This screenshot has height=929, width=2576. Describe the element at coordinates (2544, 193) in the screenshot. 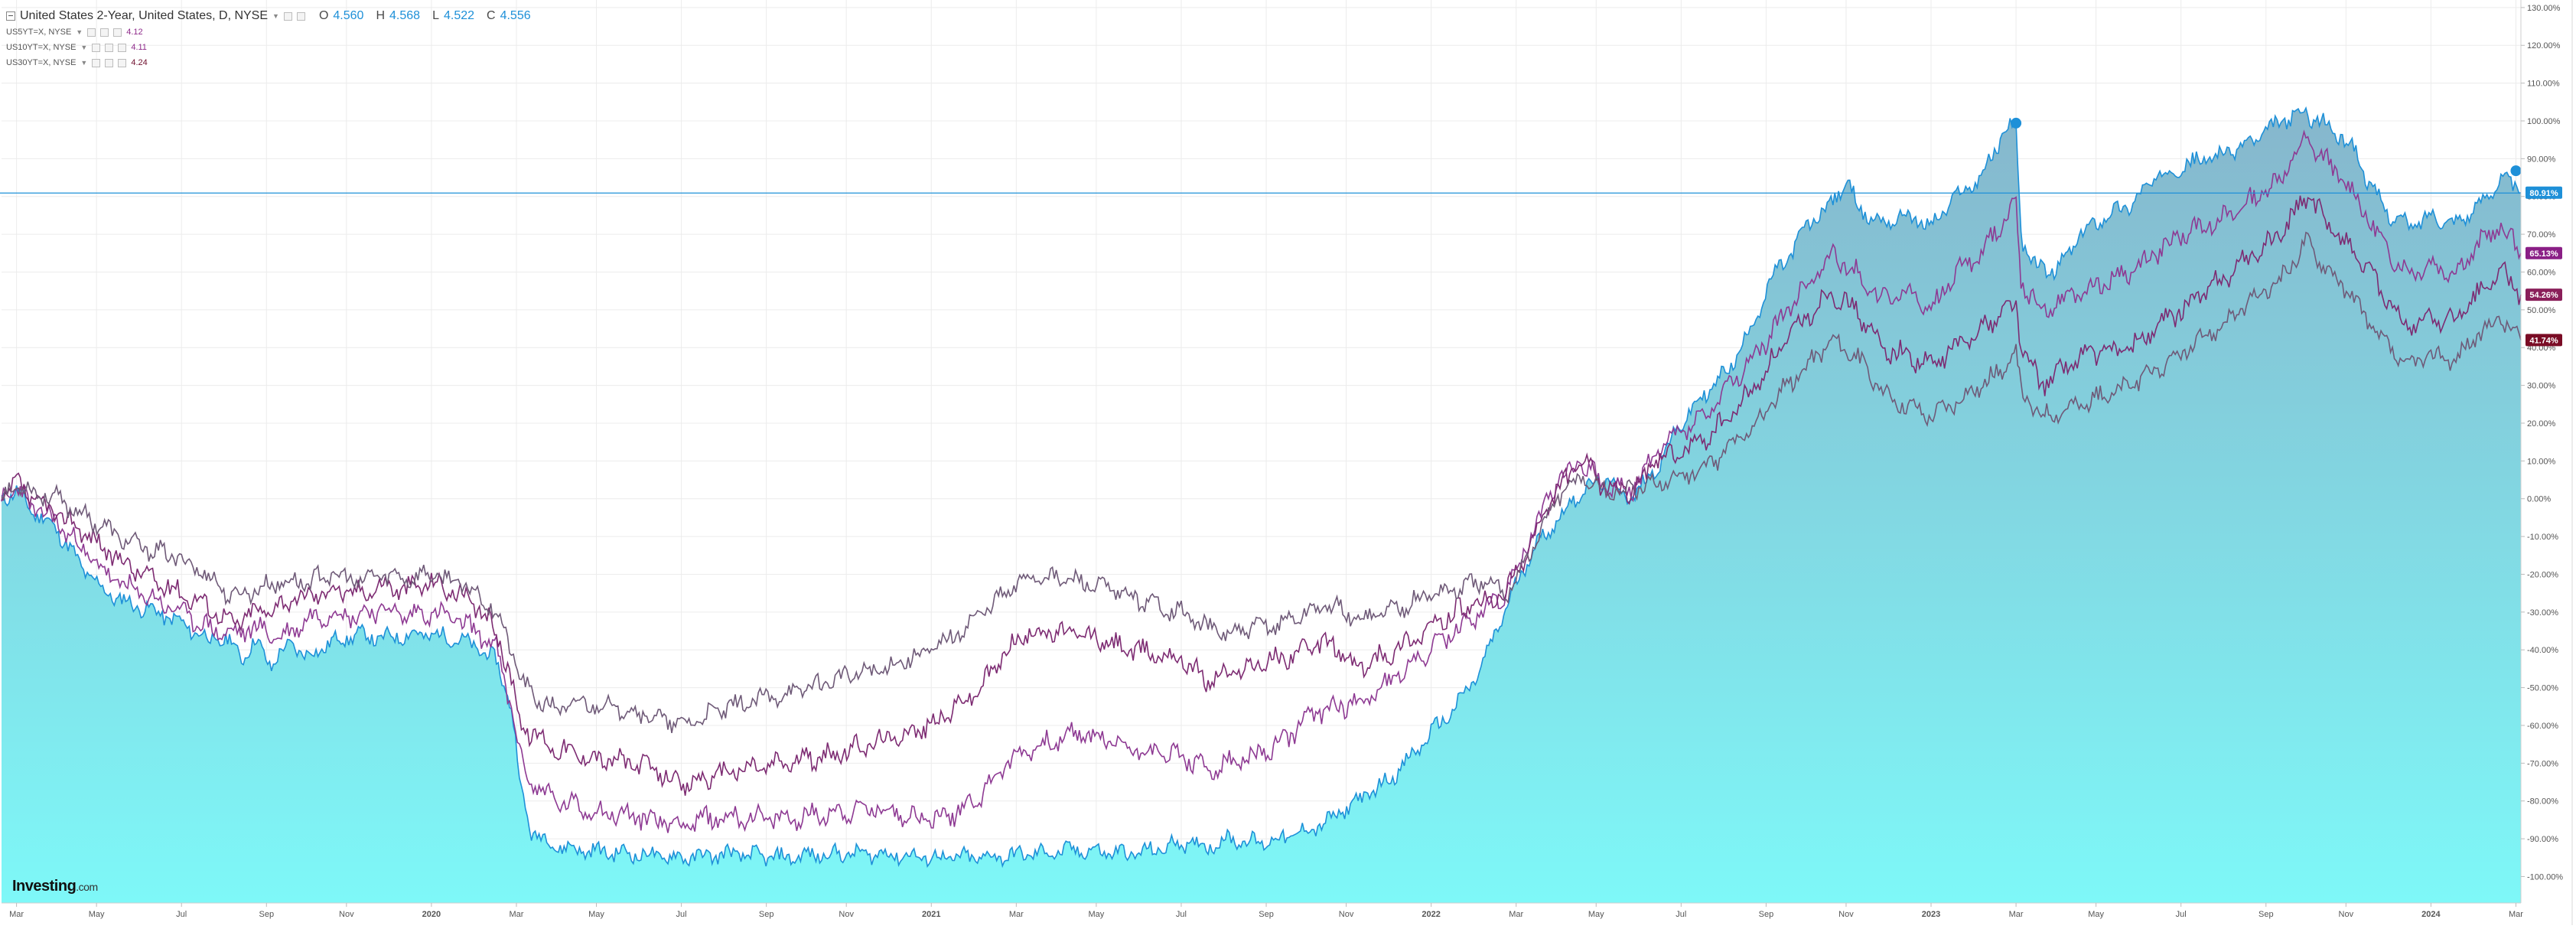

I see `price-badge-label-us2y: 80.91%` at that location.